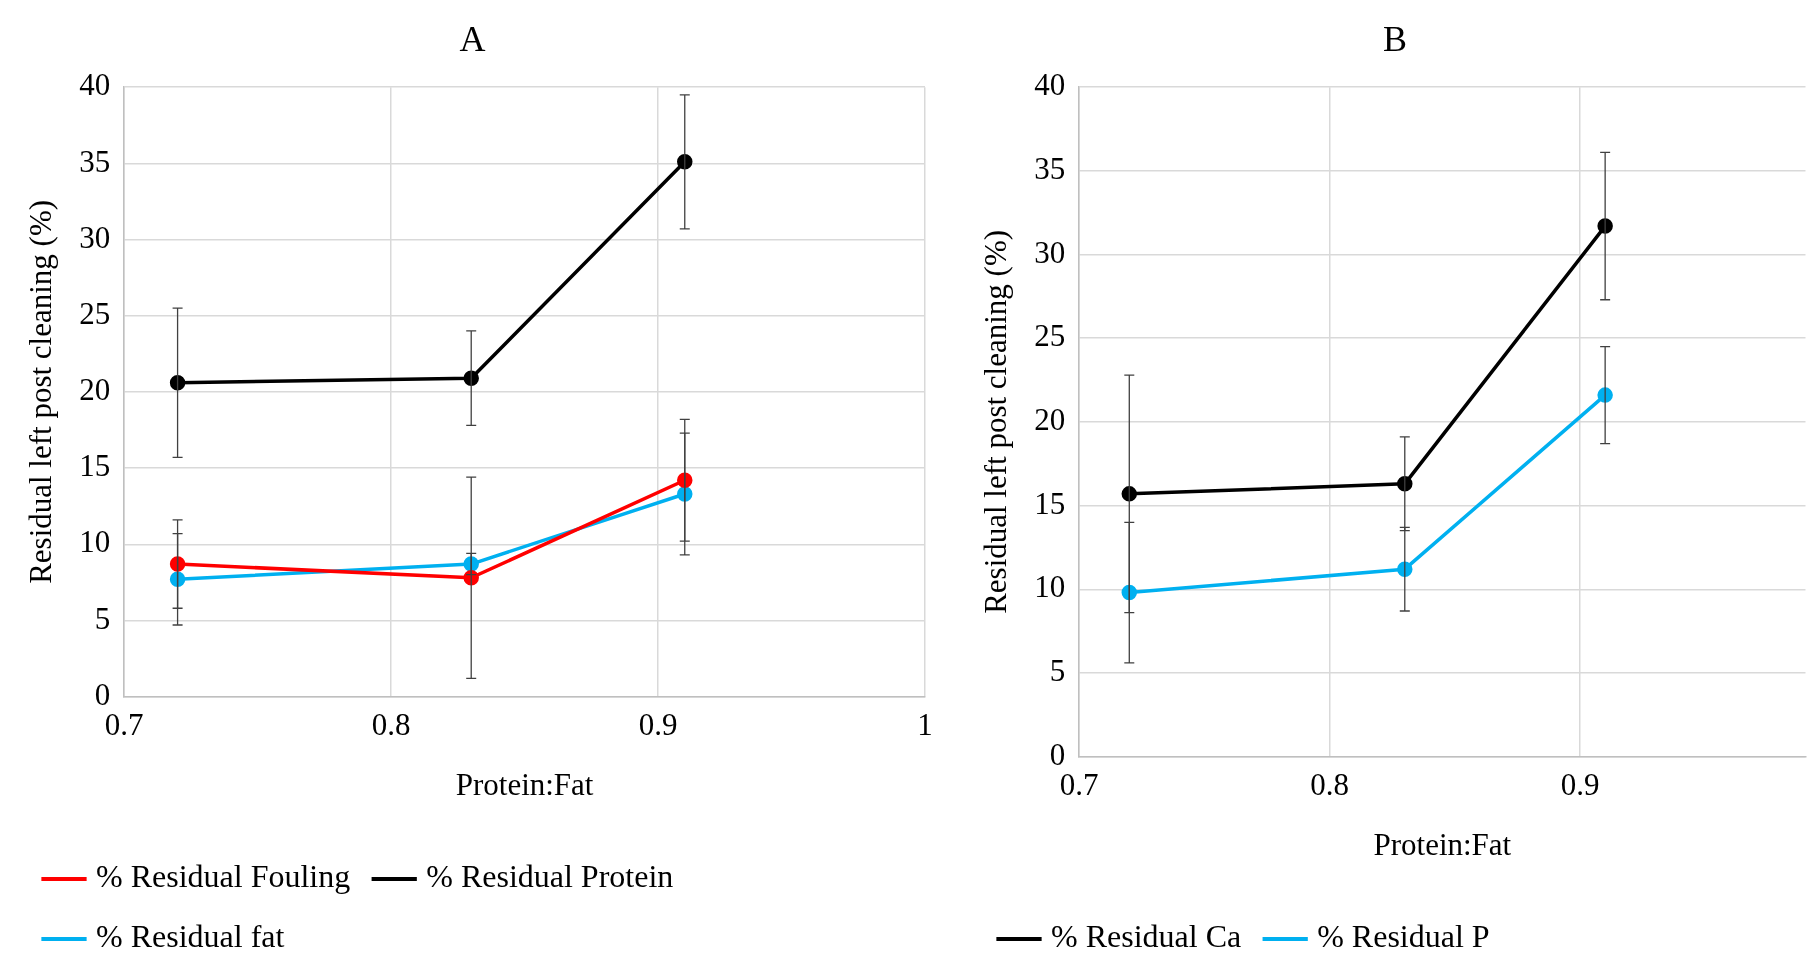 Image resolution: width=1815 pixels, height=979 pixels. Describe the element at coordinates (472, 39) in the screenshot. I see `chart-title: A` at that location.